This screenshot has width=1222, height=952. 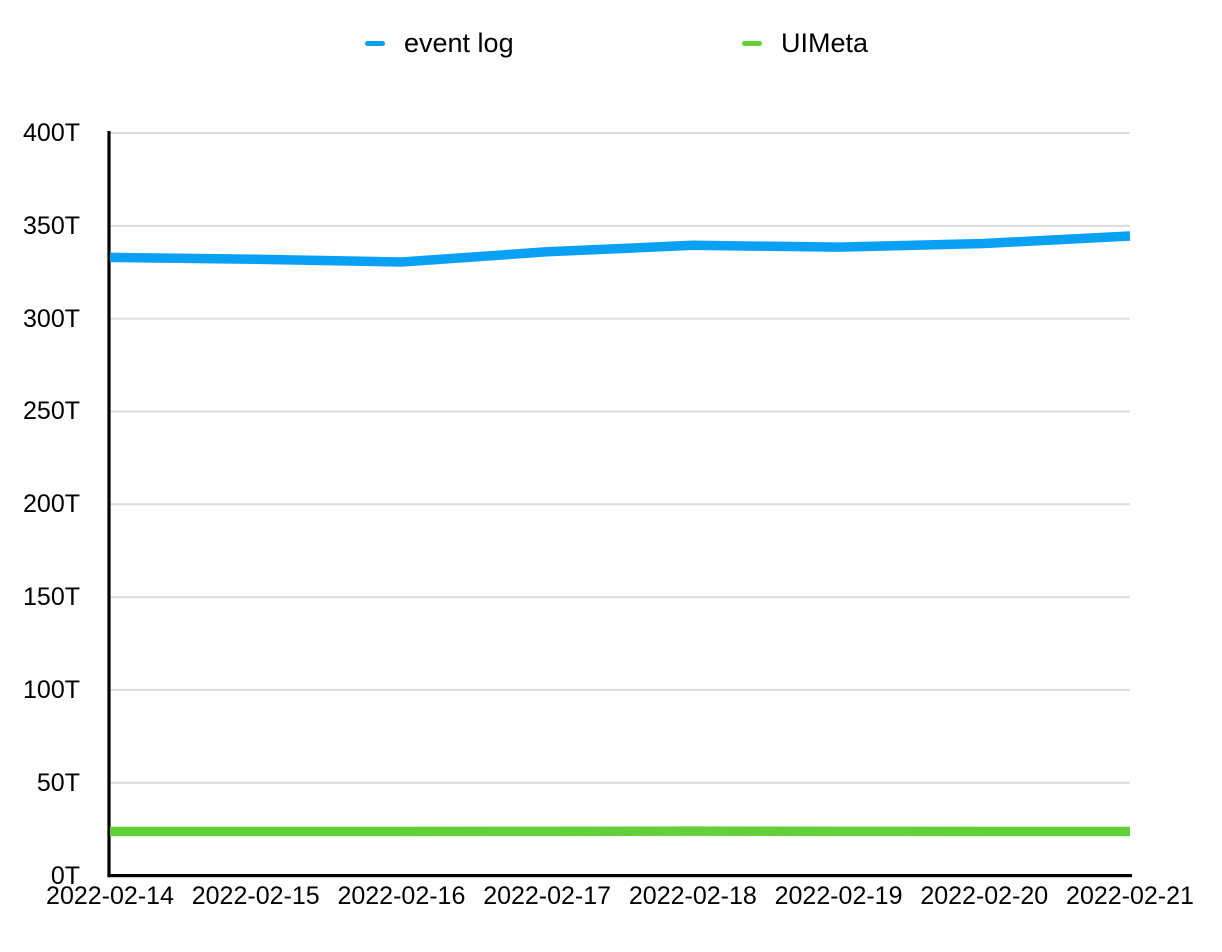 I want to click on y-tick-label: 200T, so click(x=51, y=504).